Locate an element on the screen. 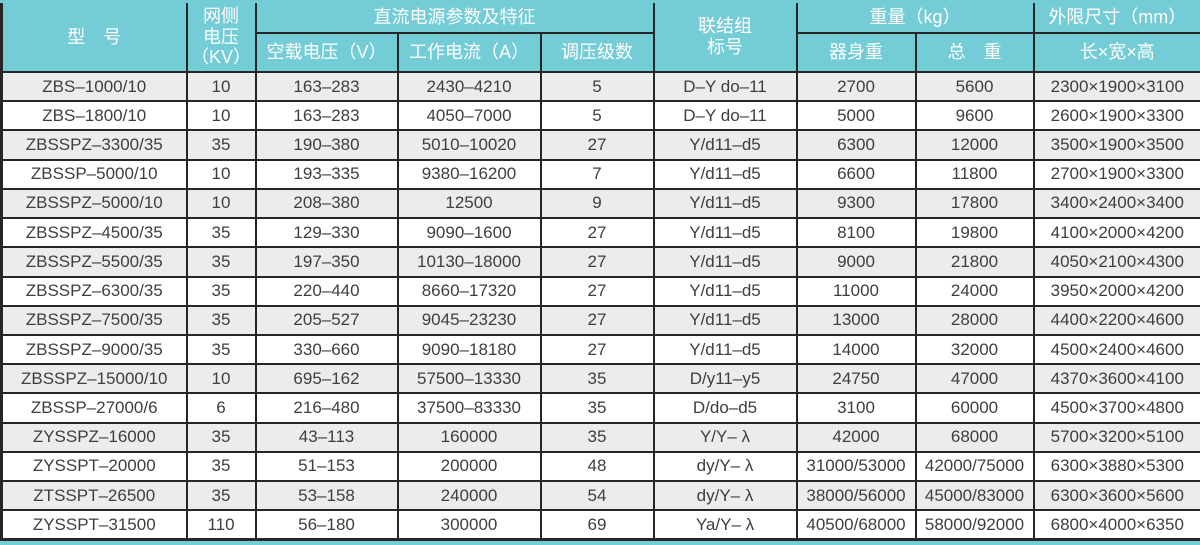  table-cell: 8660–17320 is located at coordinates (469, 291).